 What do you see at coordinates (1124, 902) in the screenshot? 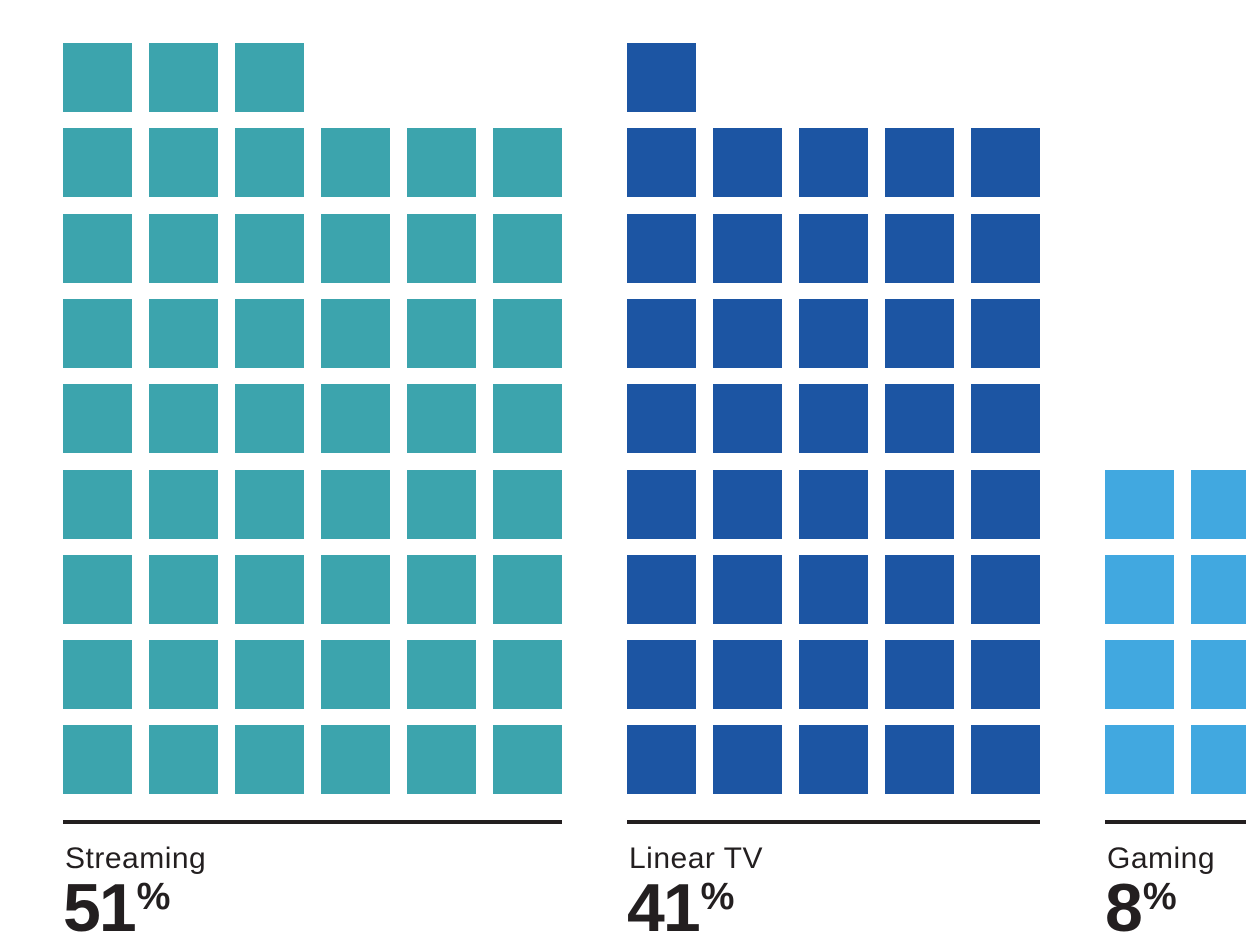
I see `percent-number: 8` at bounding box center [1124, 902].